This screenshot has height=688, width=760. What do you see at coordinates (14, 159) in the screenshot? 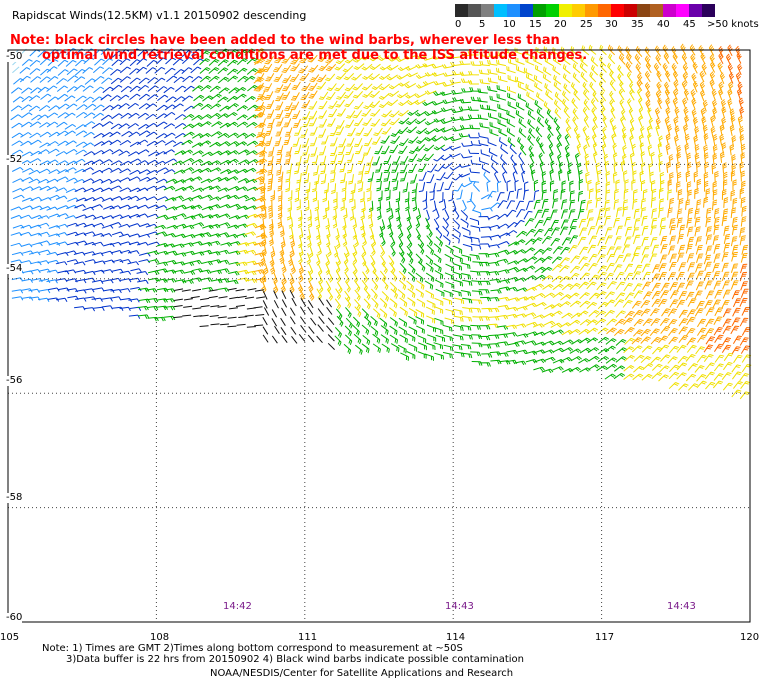
I see `lat-label: -52` at bounding box center [14, 159].